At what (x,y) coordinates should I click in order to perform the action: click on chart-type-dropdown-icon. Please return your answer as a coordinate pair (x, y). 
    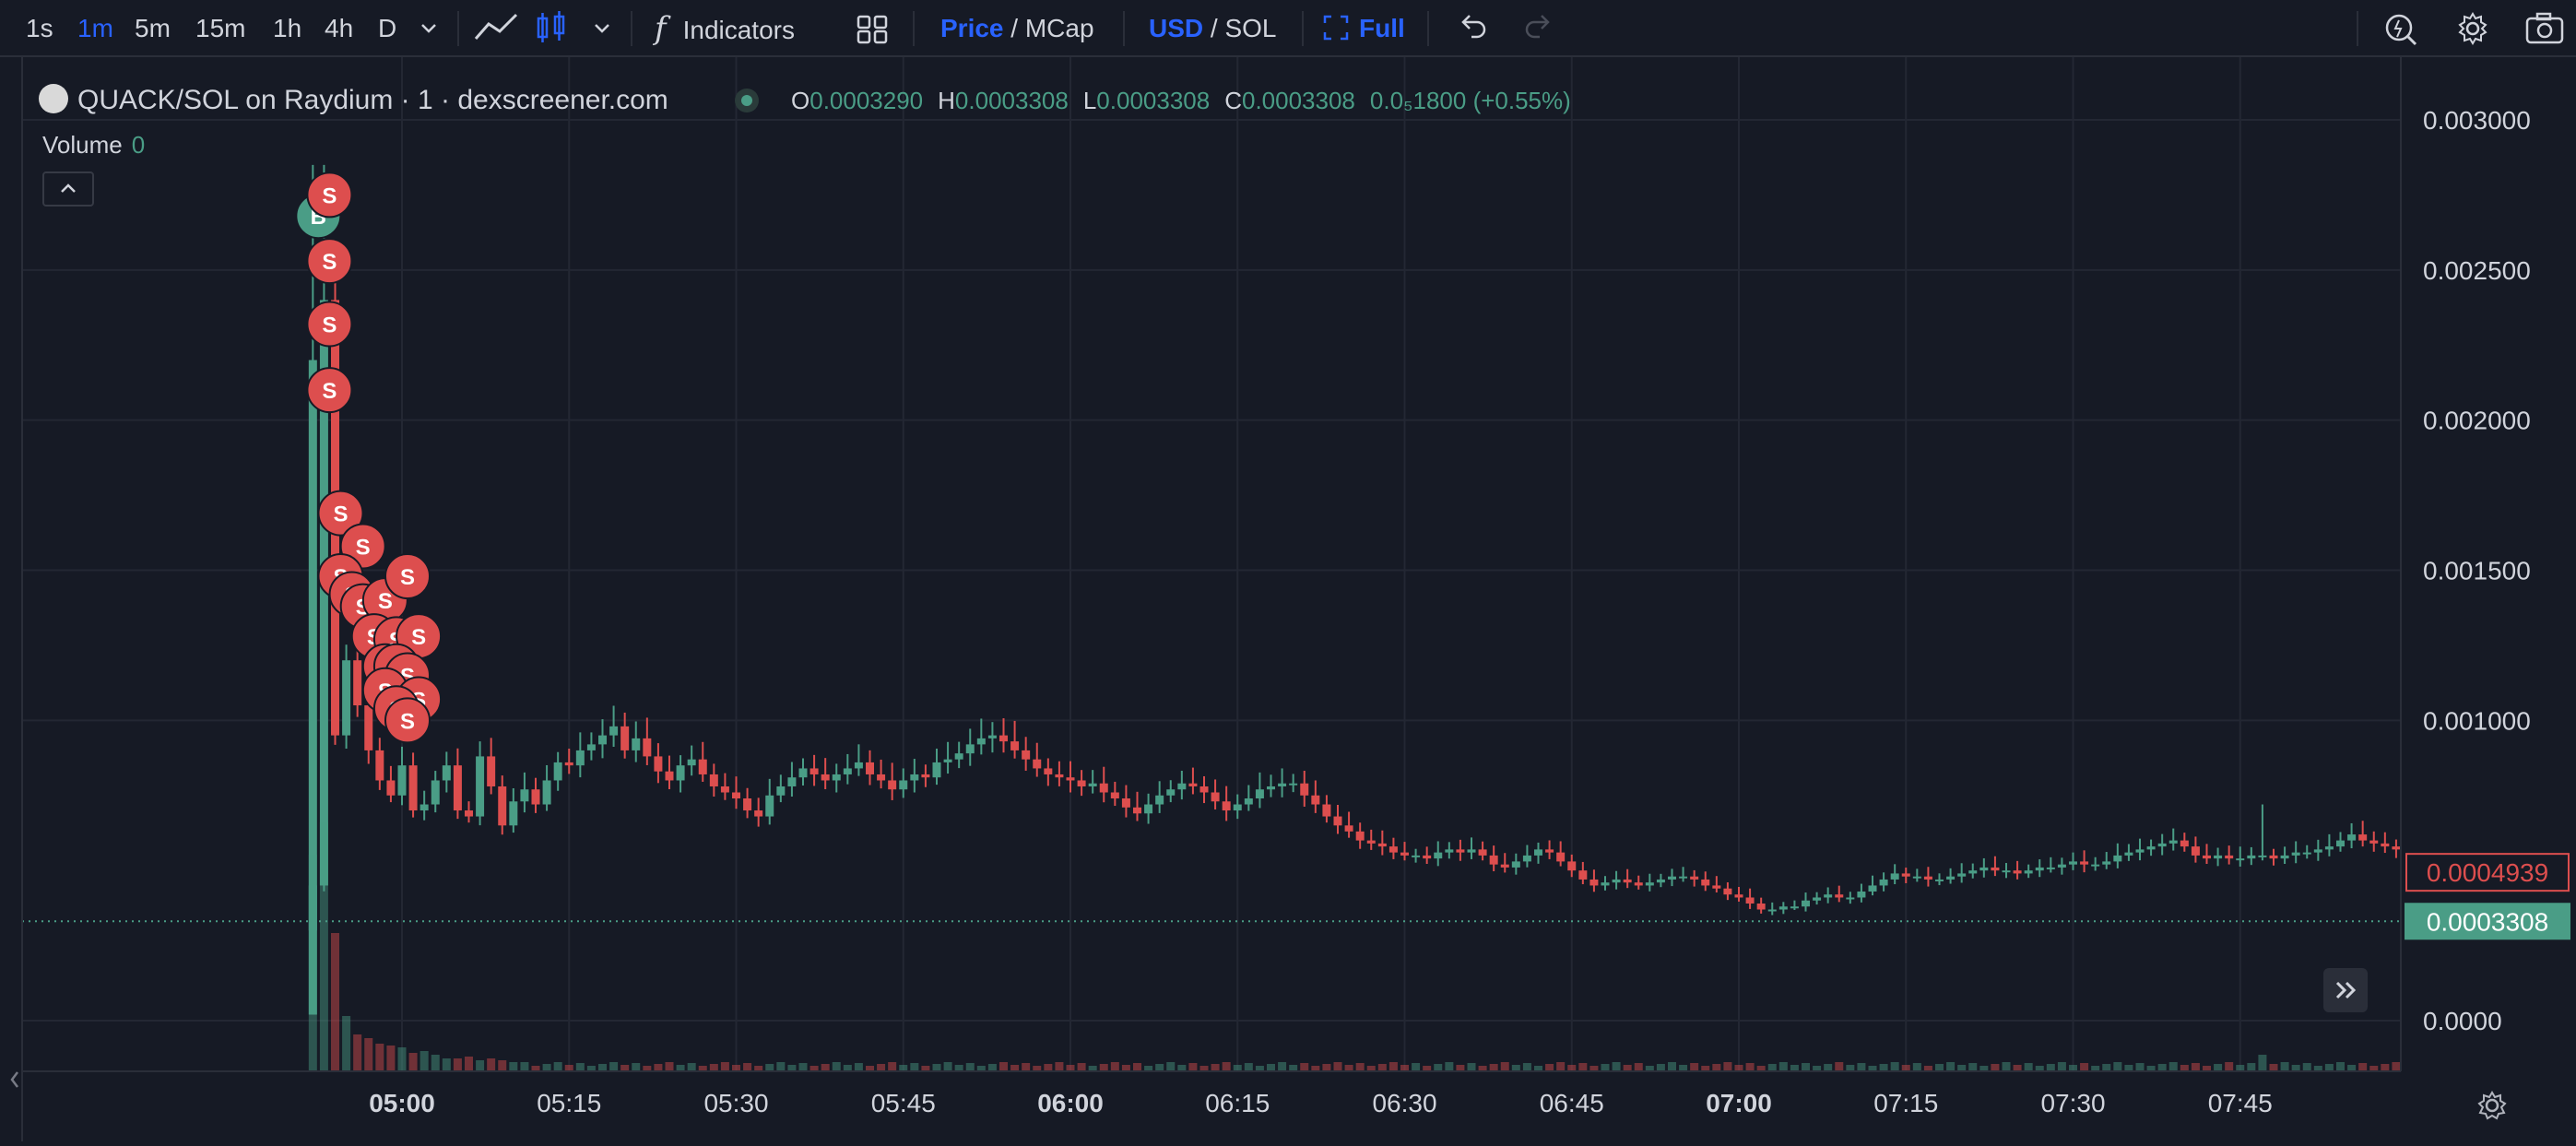
    Looking at the image, I should click on (602, 28).